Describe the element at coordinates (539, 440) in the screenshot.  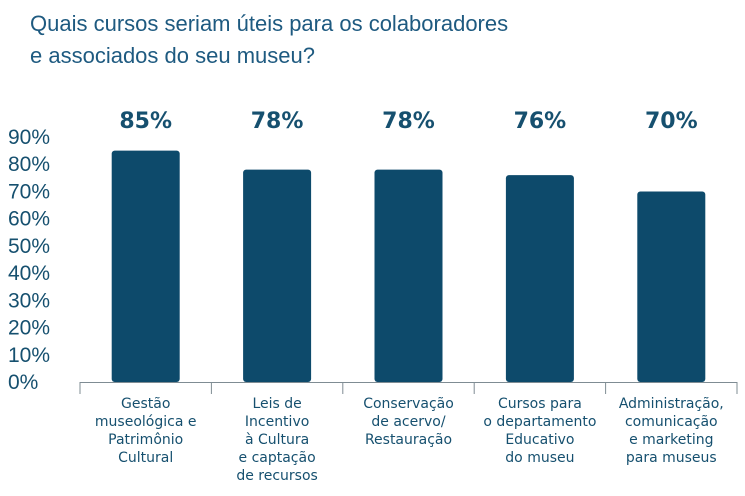
I see `category-label-line: Educativo` at that location.